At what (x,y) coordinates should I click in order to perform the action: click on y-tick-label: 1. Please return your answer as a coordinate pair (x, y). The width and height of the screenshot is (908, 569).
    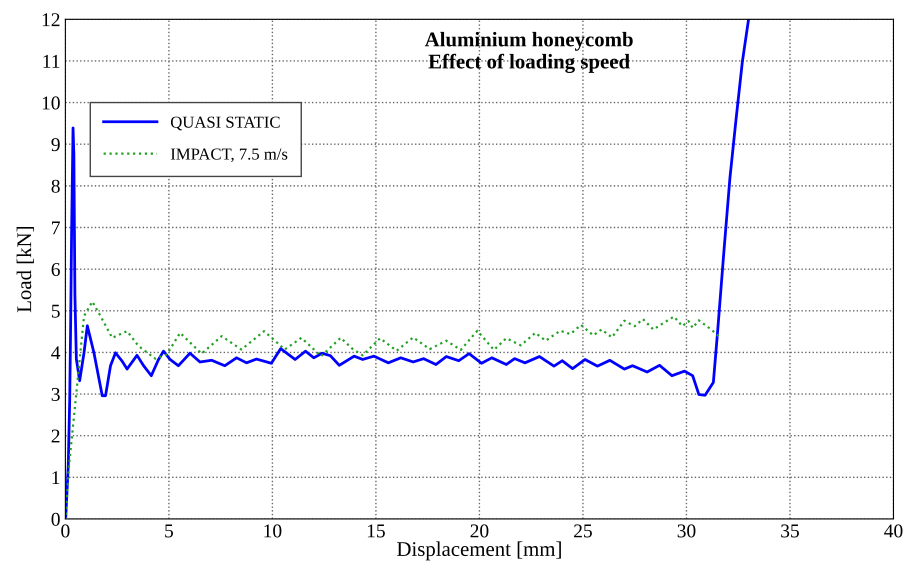
    Looking at the image, I should click on (56, 477).